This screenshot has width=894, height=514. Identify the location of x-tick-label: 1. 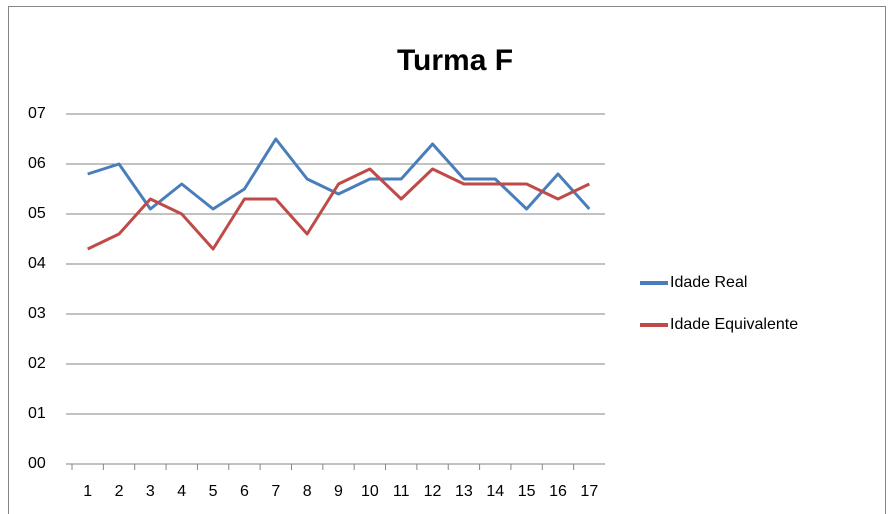
(87, 491).